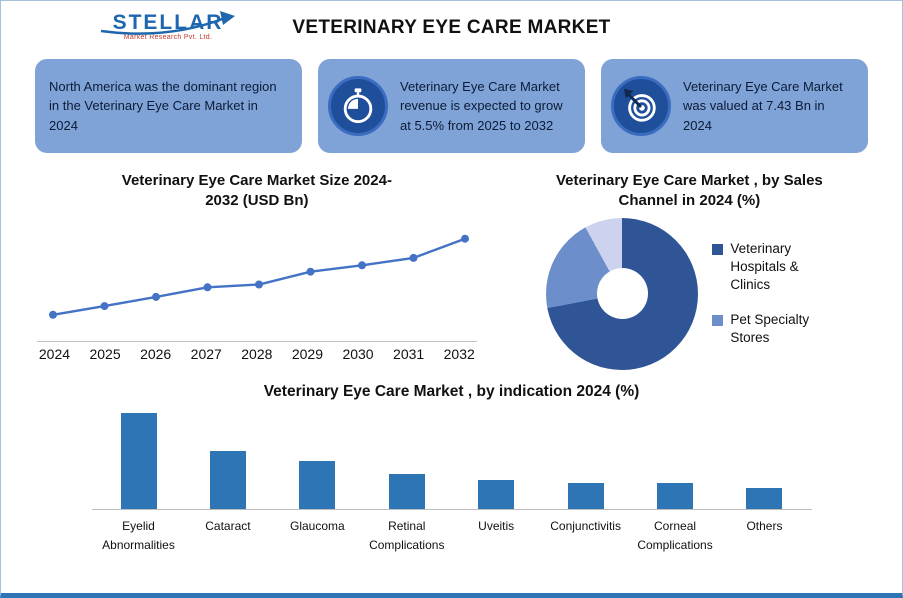 This screenshot has height=598, width=903. I want to click on x-axis-year-label: 2030, so click(358, 353).